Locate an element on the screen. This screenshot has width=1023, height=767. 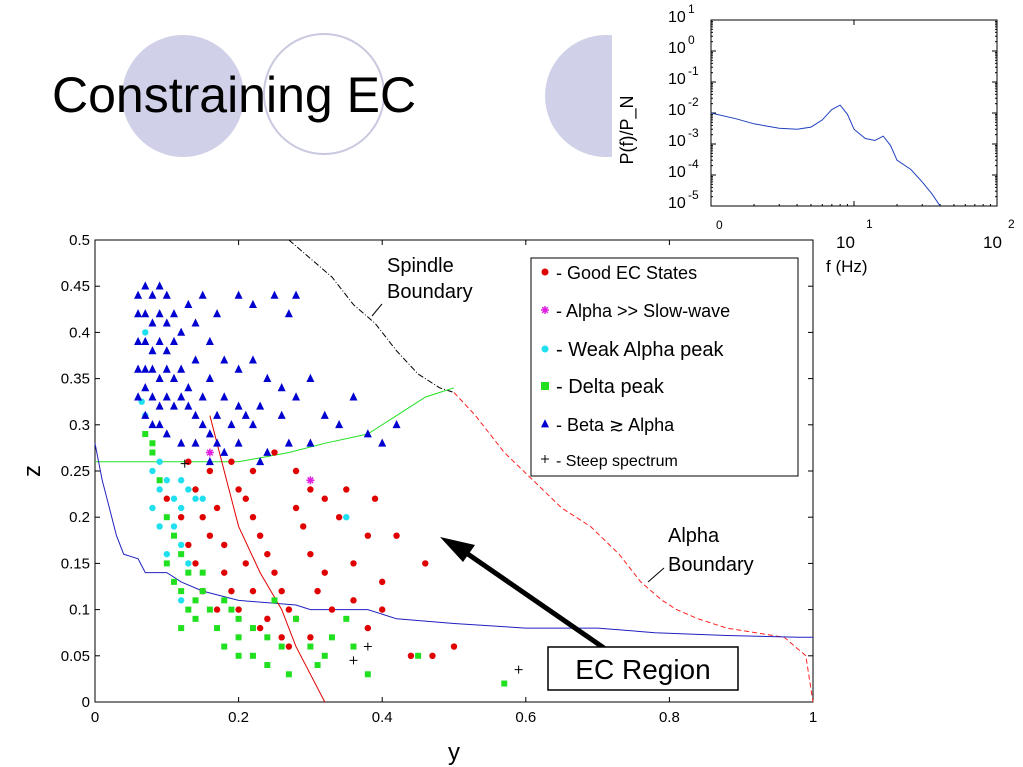
y-tick-label: 0.45 is located at coordinates (75, 286).